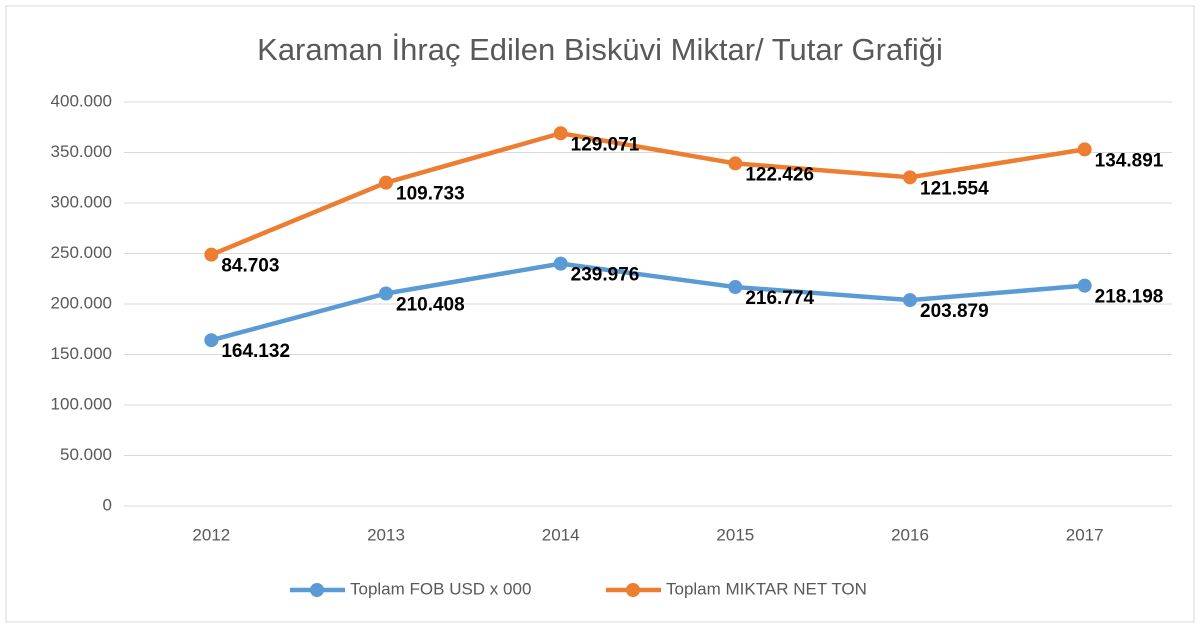  Describe the element at coordinates (81, 252) in the screenshot. I see `y-tick-label: 250.000` at that location.